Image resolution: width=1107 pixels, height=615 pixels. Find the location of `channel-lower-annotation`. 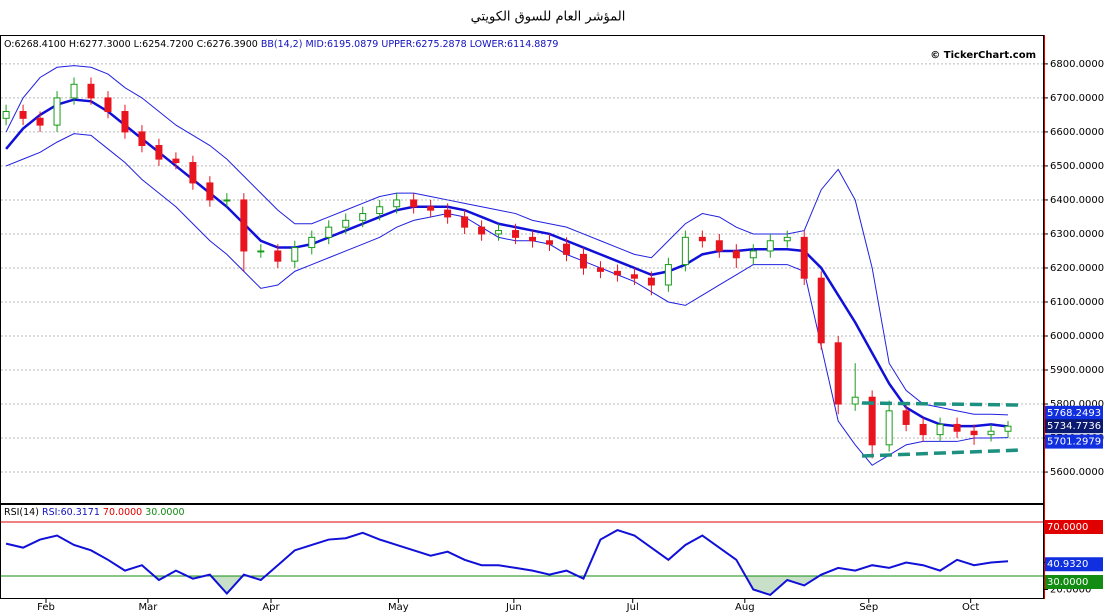

channel-lower-annotation is located at coordinates (942, 453).